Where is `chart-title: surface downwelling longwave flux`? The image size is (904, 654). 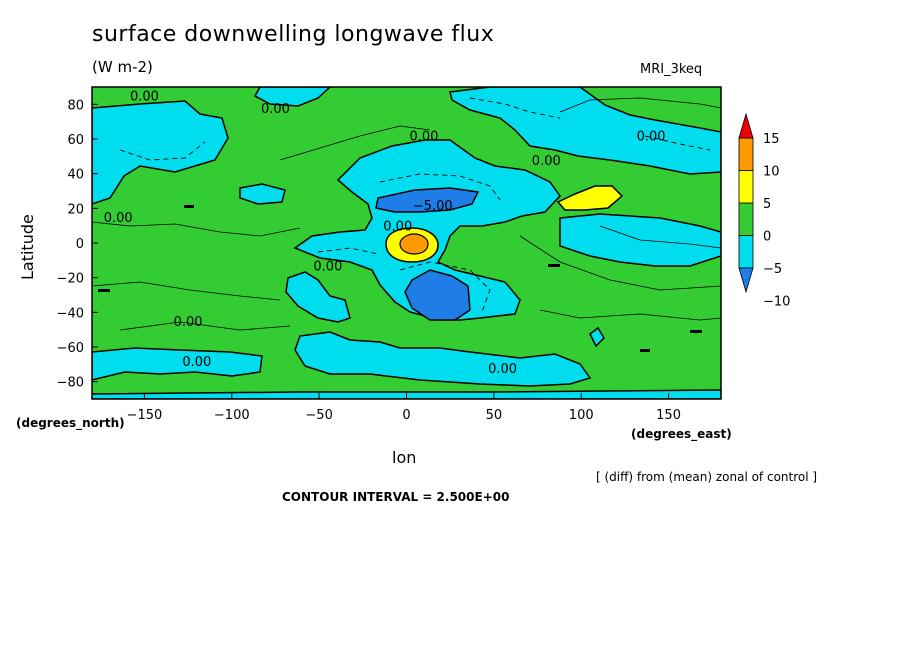
chart-title: surface downwelling longwave flux is located at coordinates (293, 34).